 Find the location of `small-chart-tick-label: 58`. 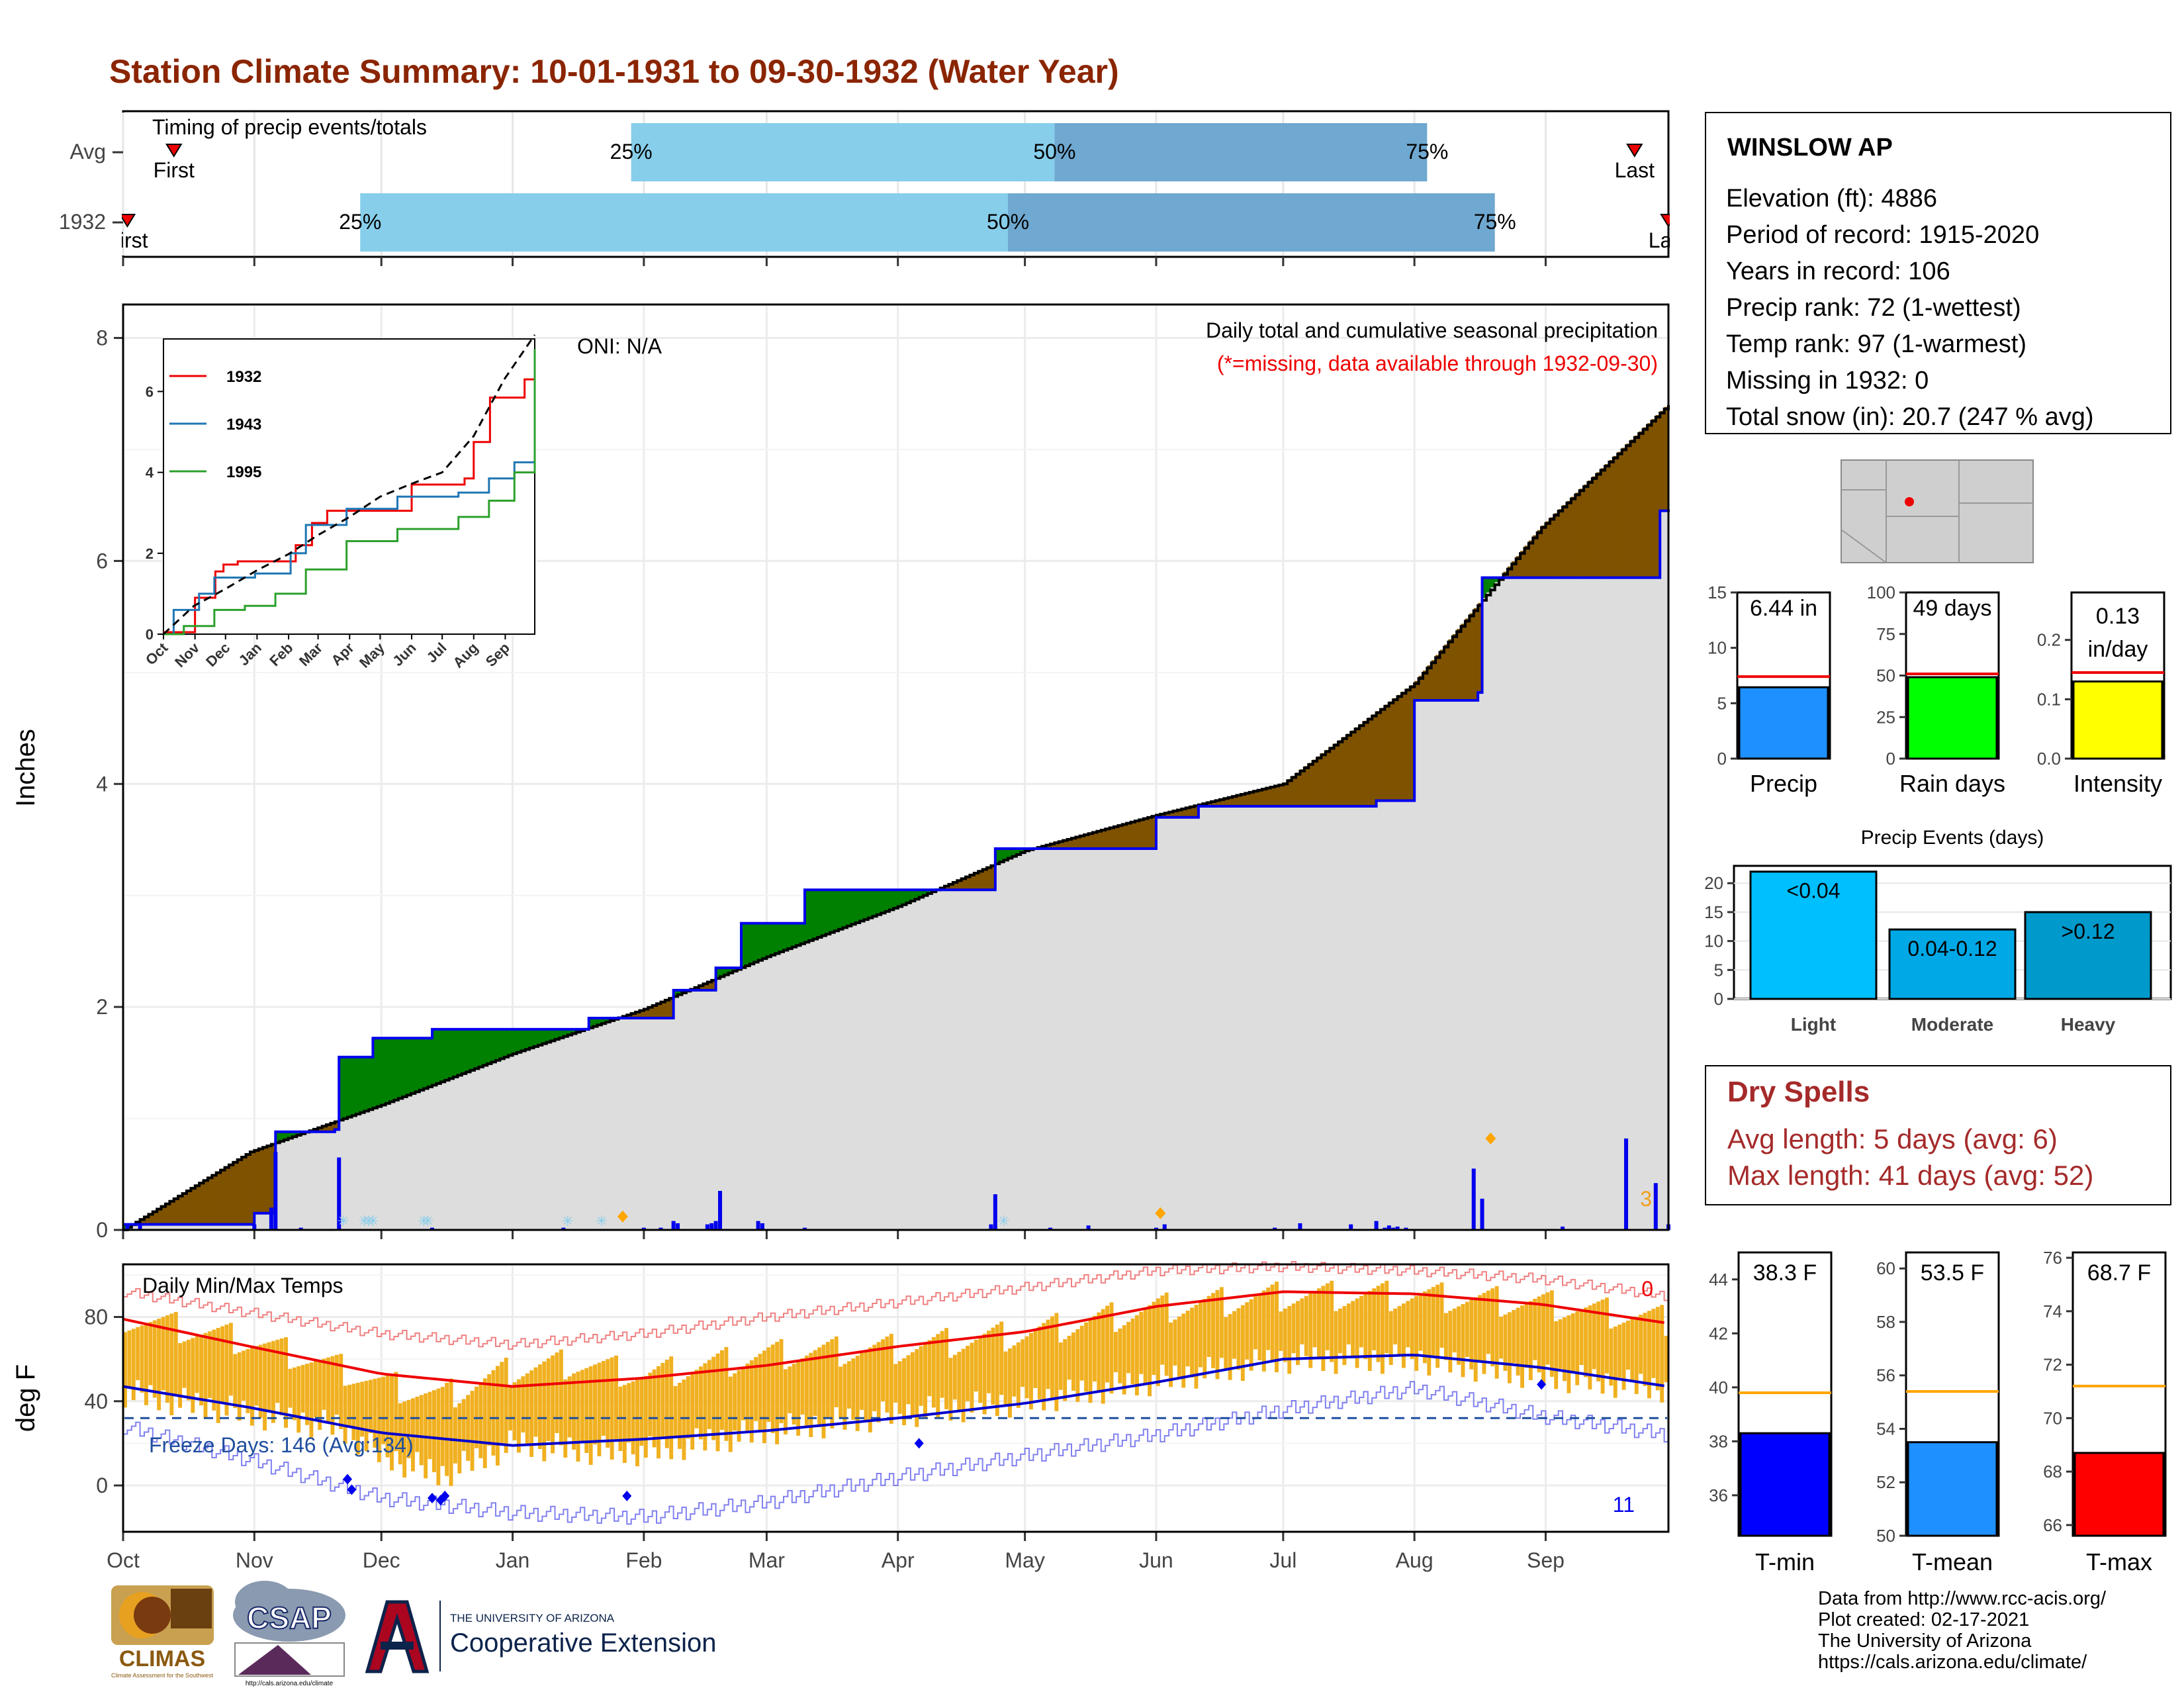

small-chart-tick-label: 58 is located at coordinates (1885, 1322).